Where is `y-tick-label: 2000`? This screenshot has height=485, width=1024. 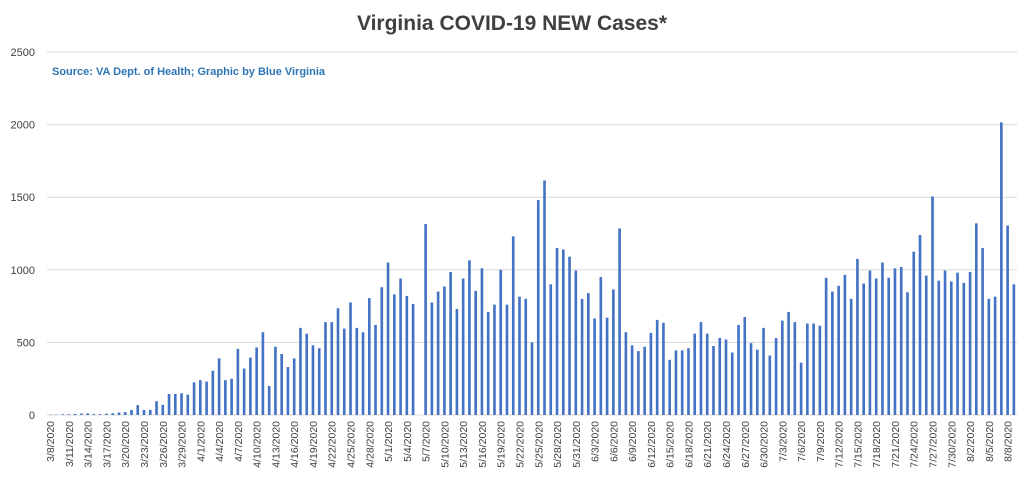 y-tick-label: 2000 is located at coordinates (23, 126).